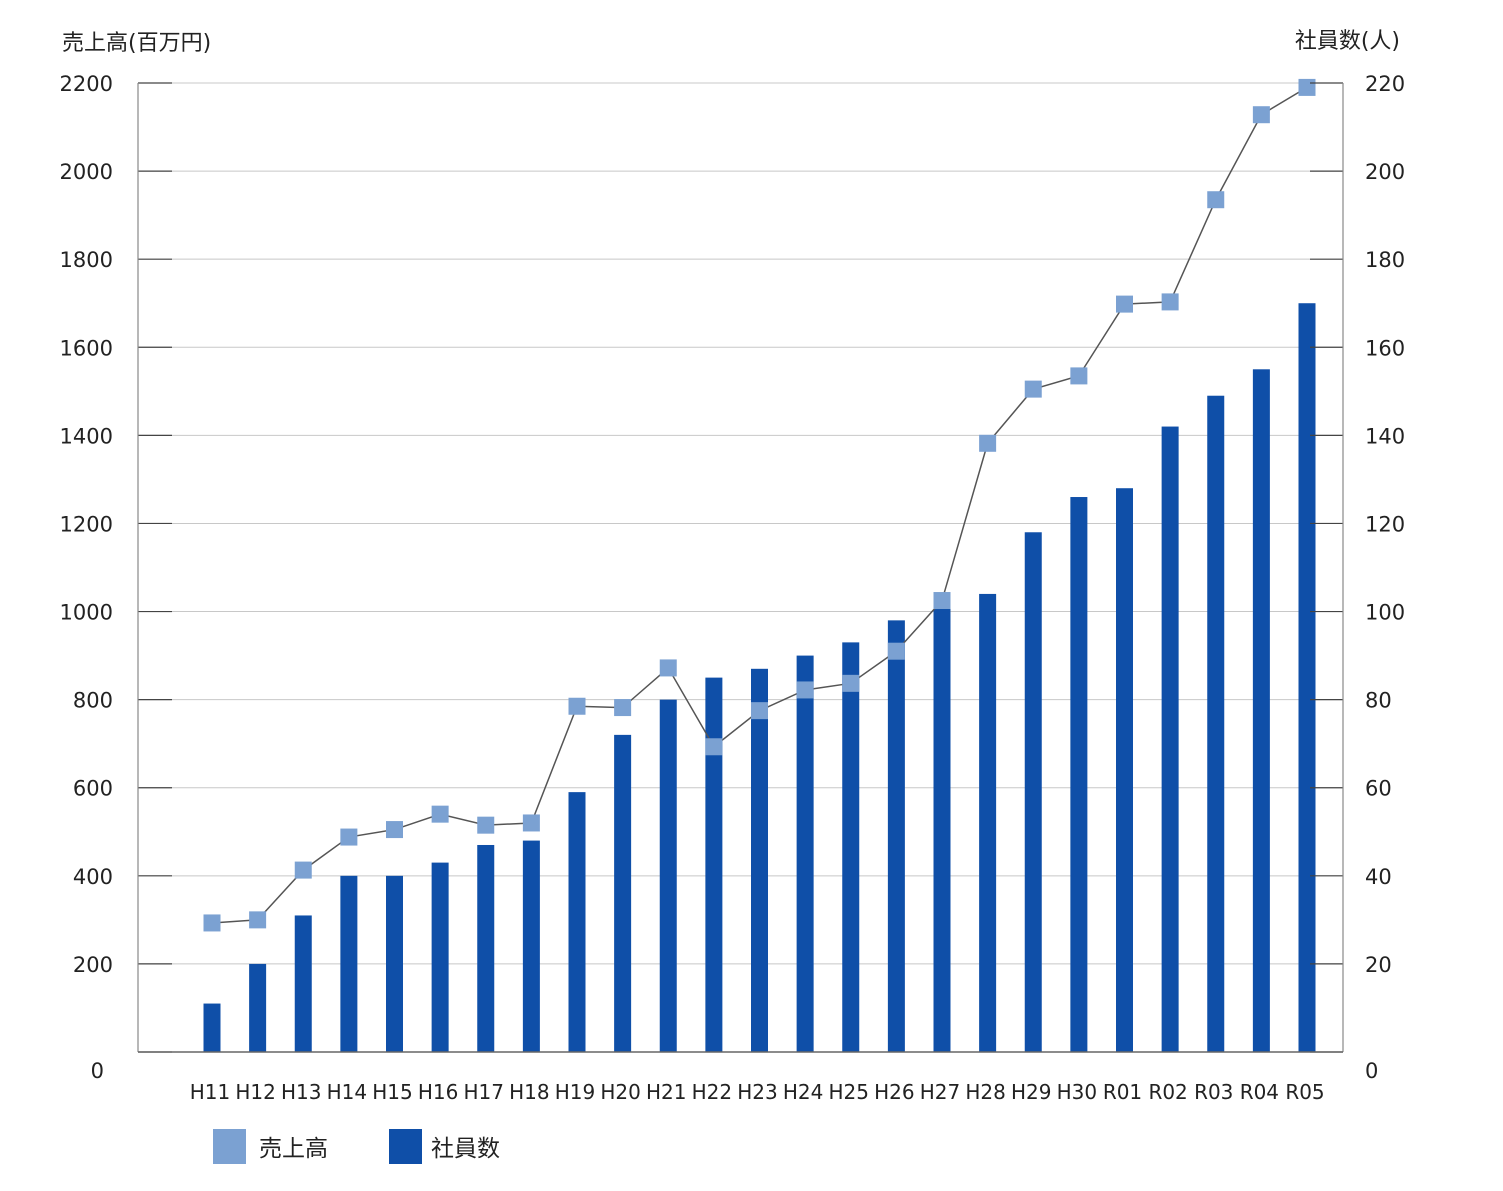 The width and height of the screenshot is (1503, 1191). I want to click on right-tick-label: 200, so click(1385, 172).